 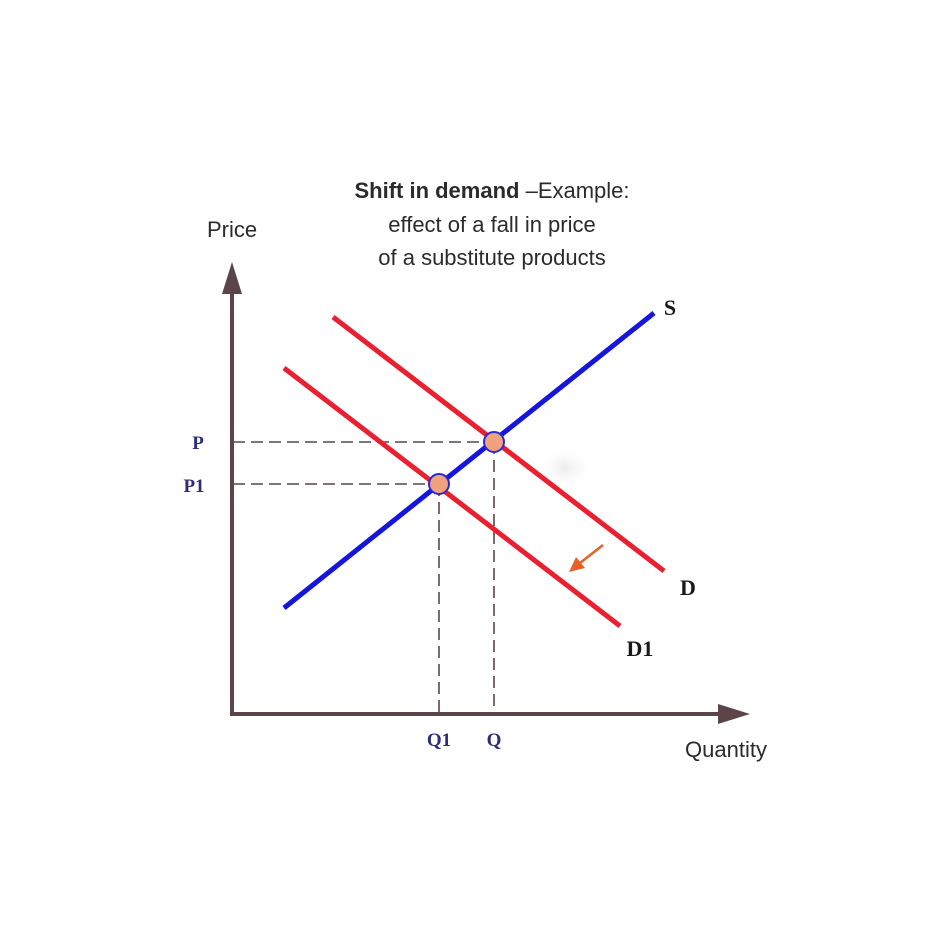 What do you see at coordinates (198, 443) in the screenshot?
I see `tick-label-p: P` at bounding box center [198, 443].